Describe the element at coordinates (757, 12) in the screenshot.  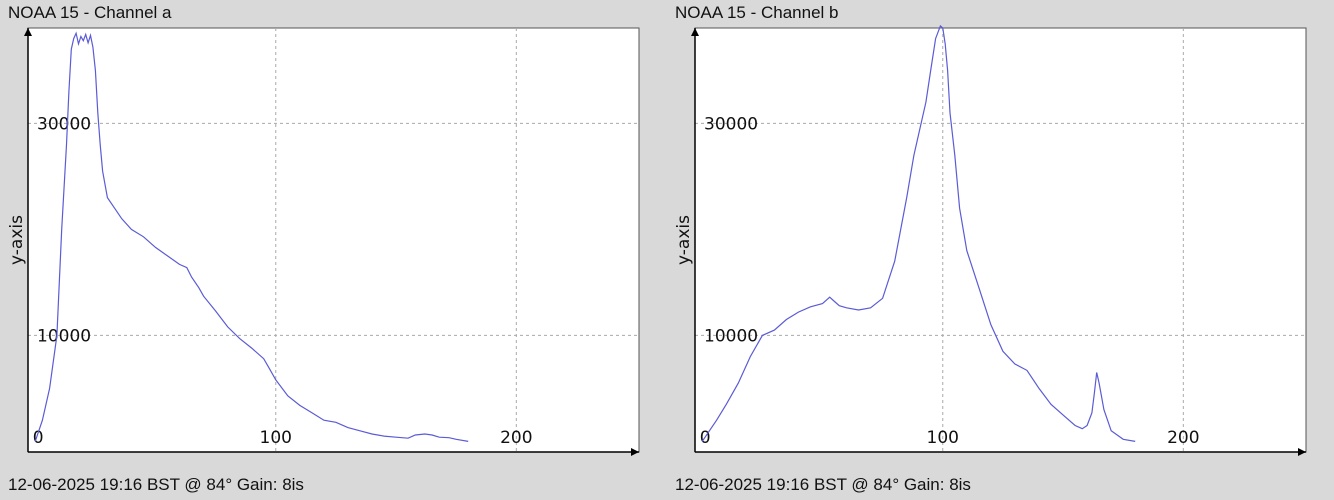
I see `chart-title: NOAA 15 - Channel b` at that location.